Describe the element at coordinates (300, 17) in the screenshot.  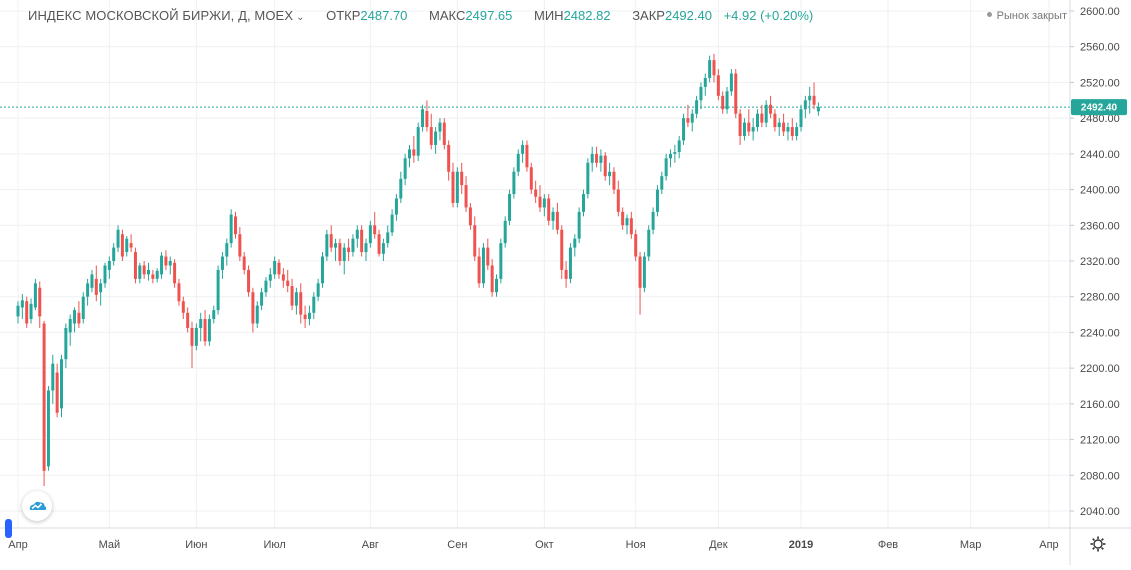
I see `chevron-down-icon: ⌄` at that location.